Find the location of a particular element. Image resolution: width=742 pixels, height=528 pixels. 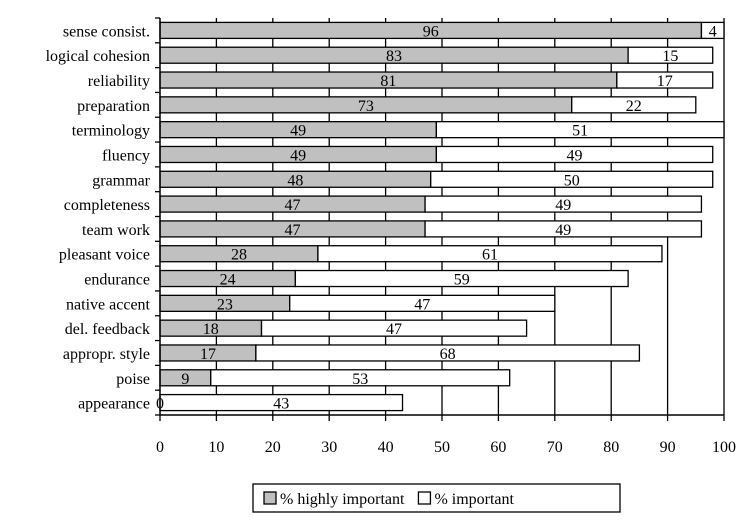

x-tick-labels: 0 10 20 30 40 50 60 70 80 90 100 is located at coordinates (446, 447).